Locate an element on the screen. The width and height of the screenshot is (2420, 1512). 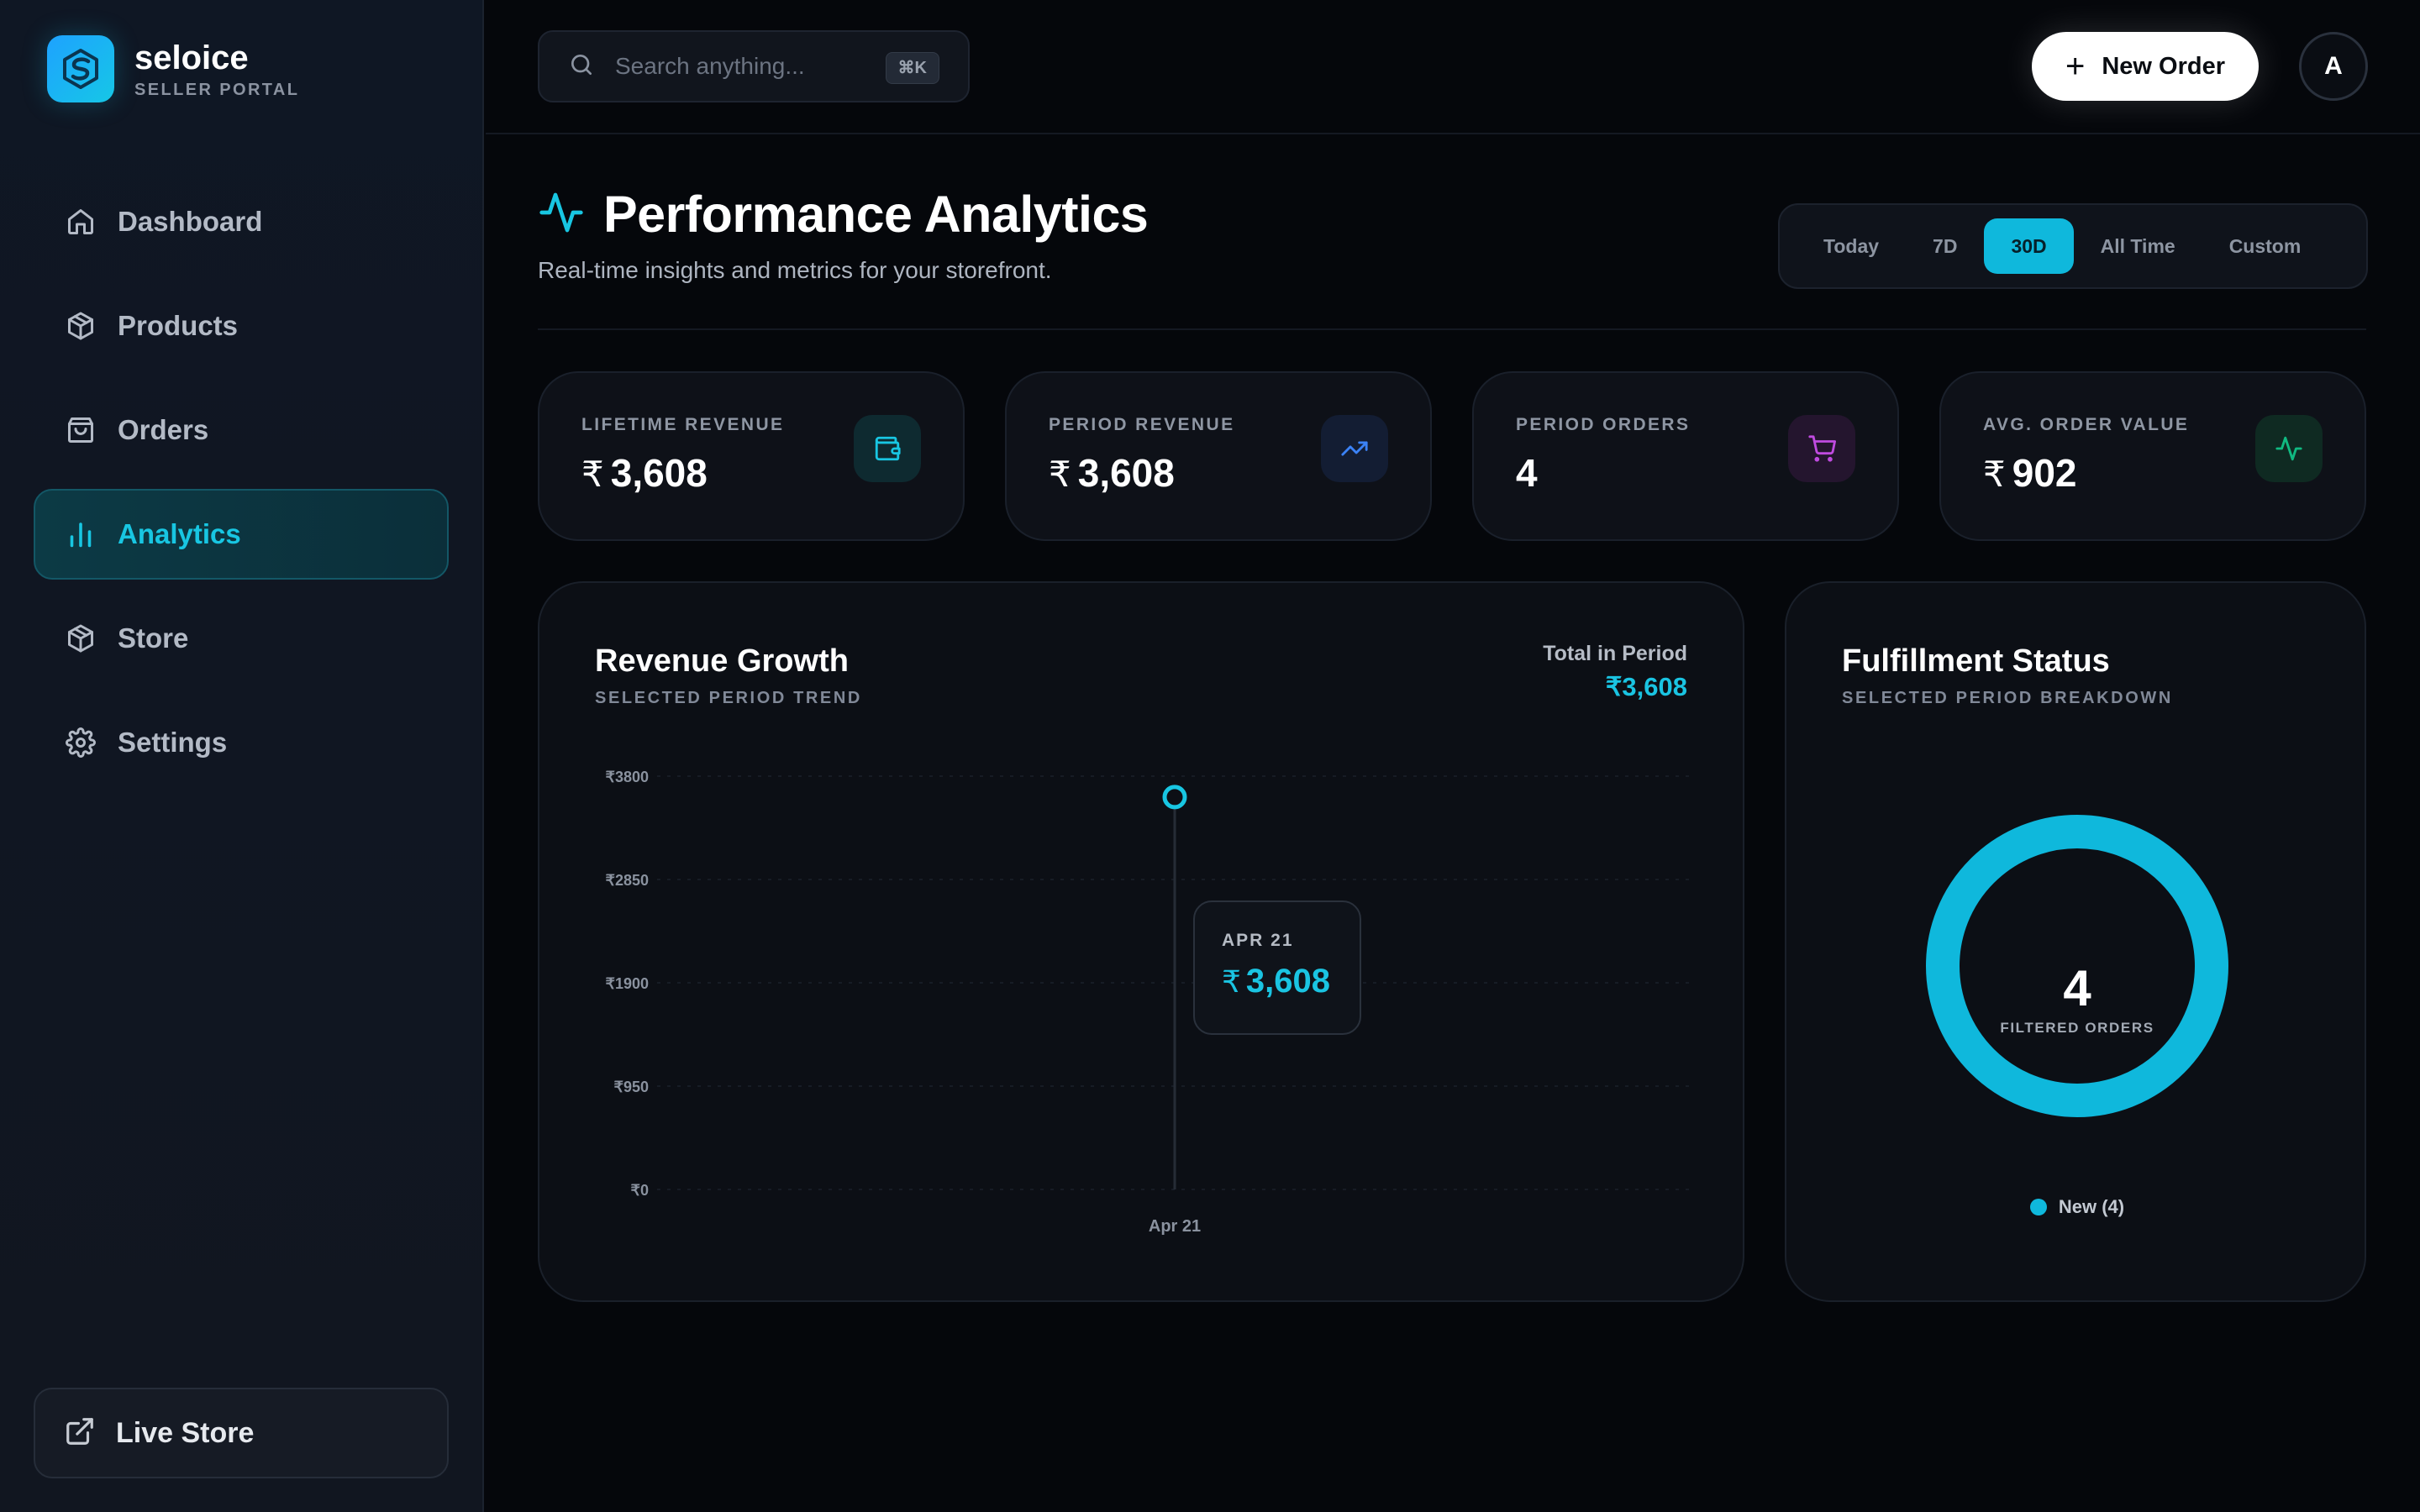
topbar: Search anything... ⌘K + New Order A is located at coordinates (1453, 67).